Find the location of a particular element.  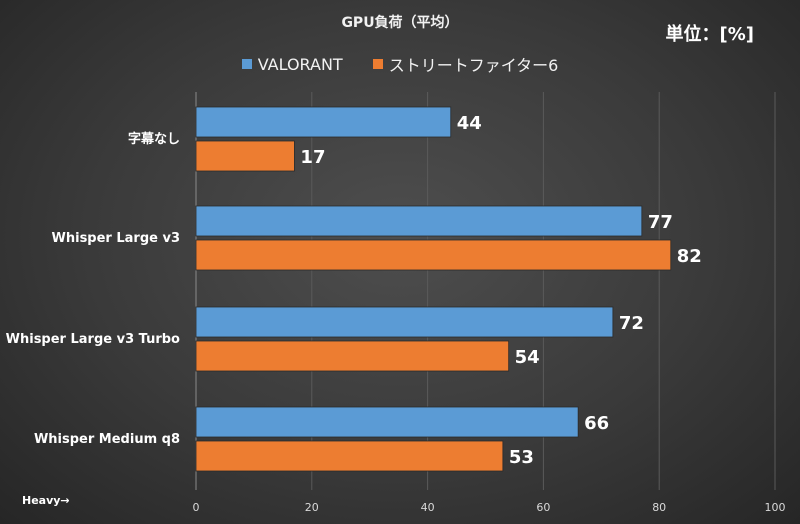

legend-item-valorant: VALORANT is located at coordinates (292, 64).